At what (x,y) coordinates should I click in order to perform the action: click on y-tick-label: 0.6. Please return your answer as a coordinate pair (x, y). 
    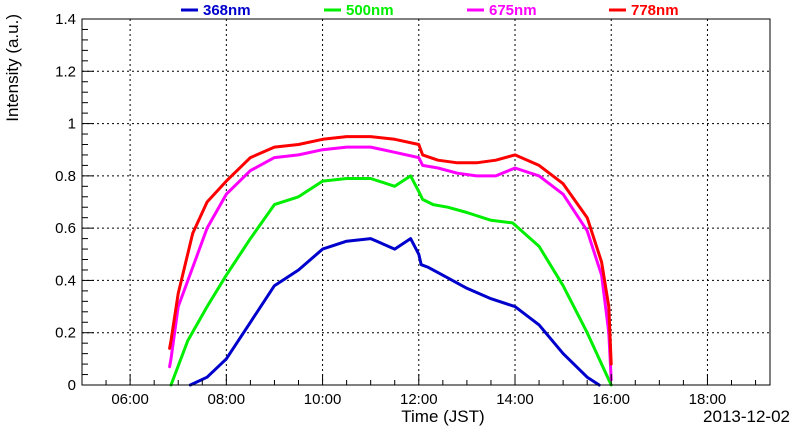
    Looking at the image, I should click on (65, 228).